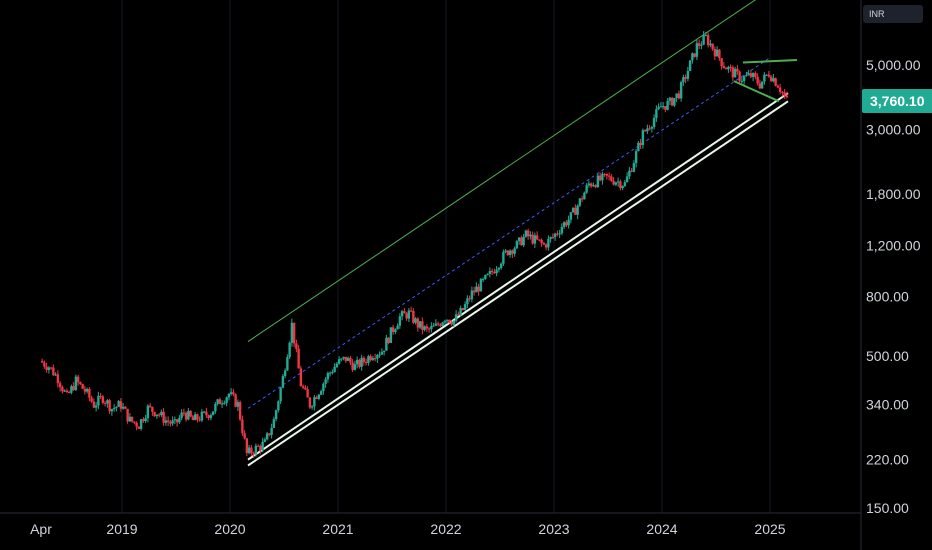  Describe the element at coordinates (770, 61) in the screenshot. I see `trendline-wedge-top` at that location.